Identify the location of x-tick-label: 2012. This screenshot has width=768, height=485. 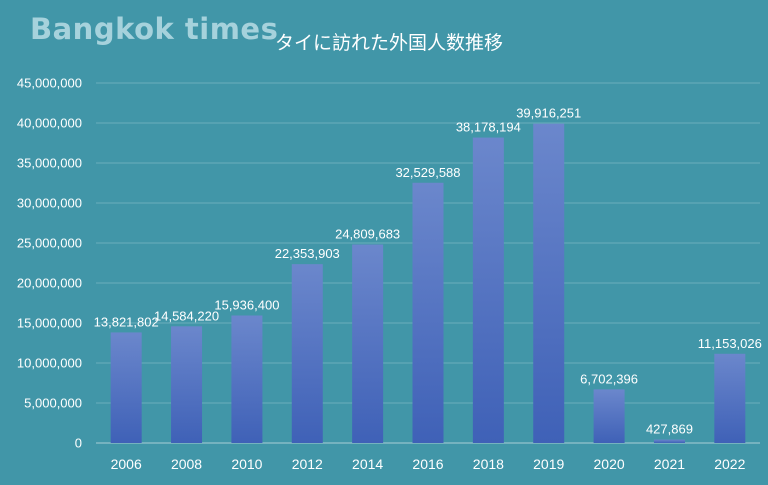
(307, 464).